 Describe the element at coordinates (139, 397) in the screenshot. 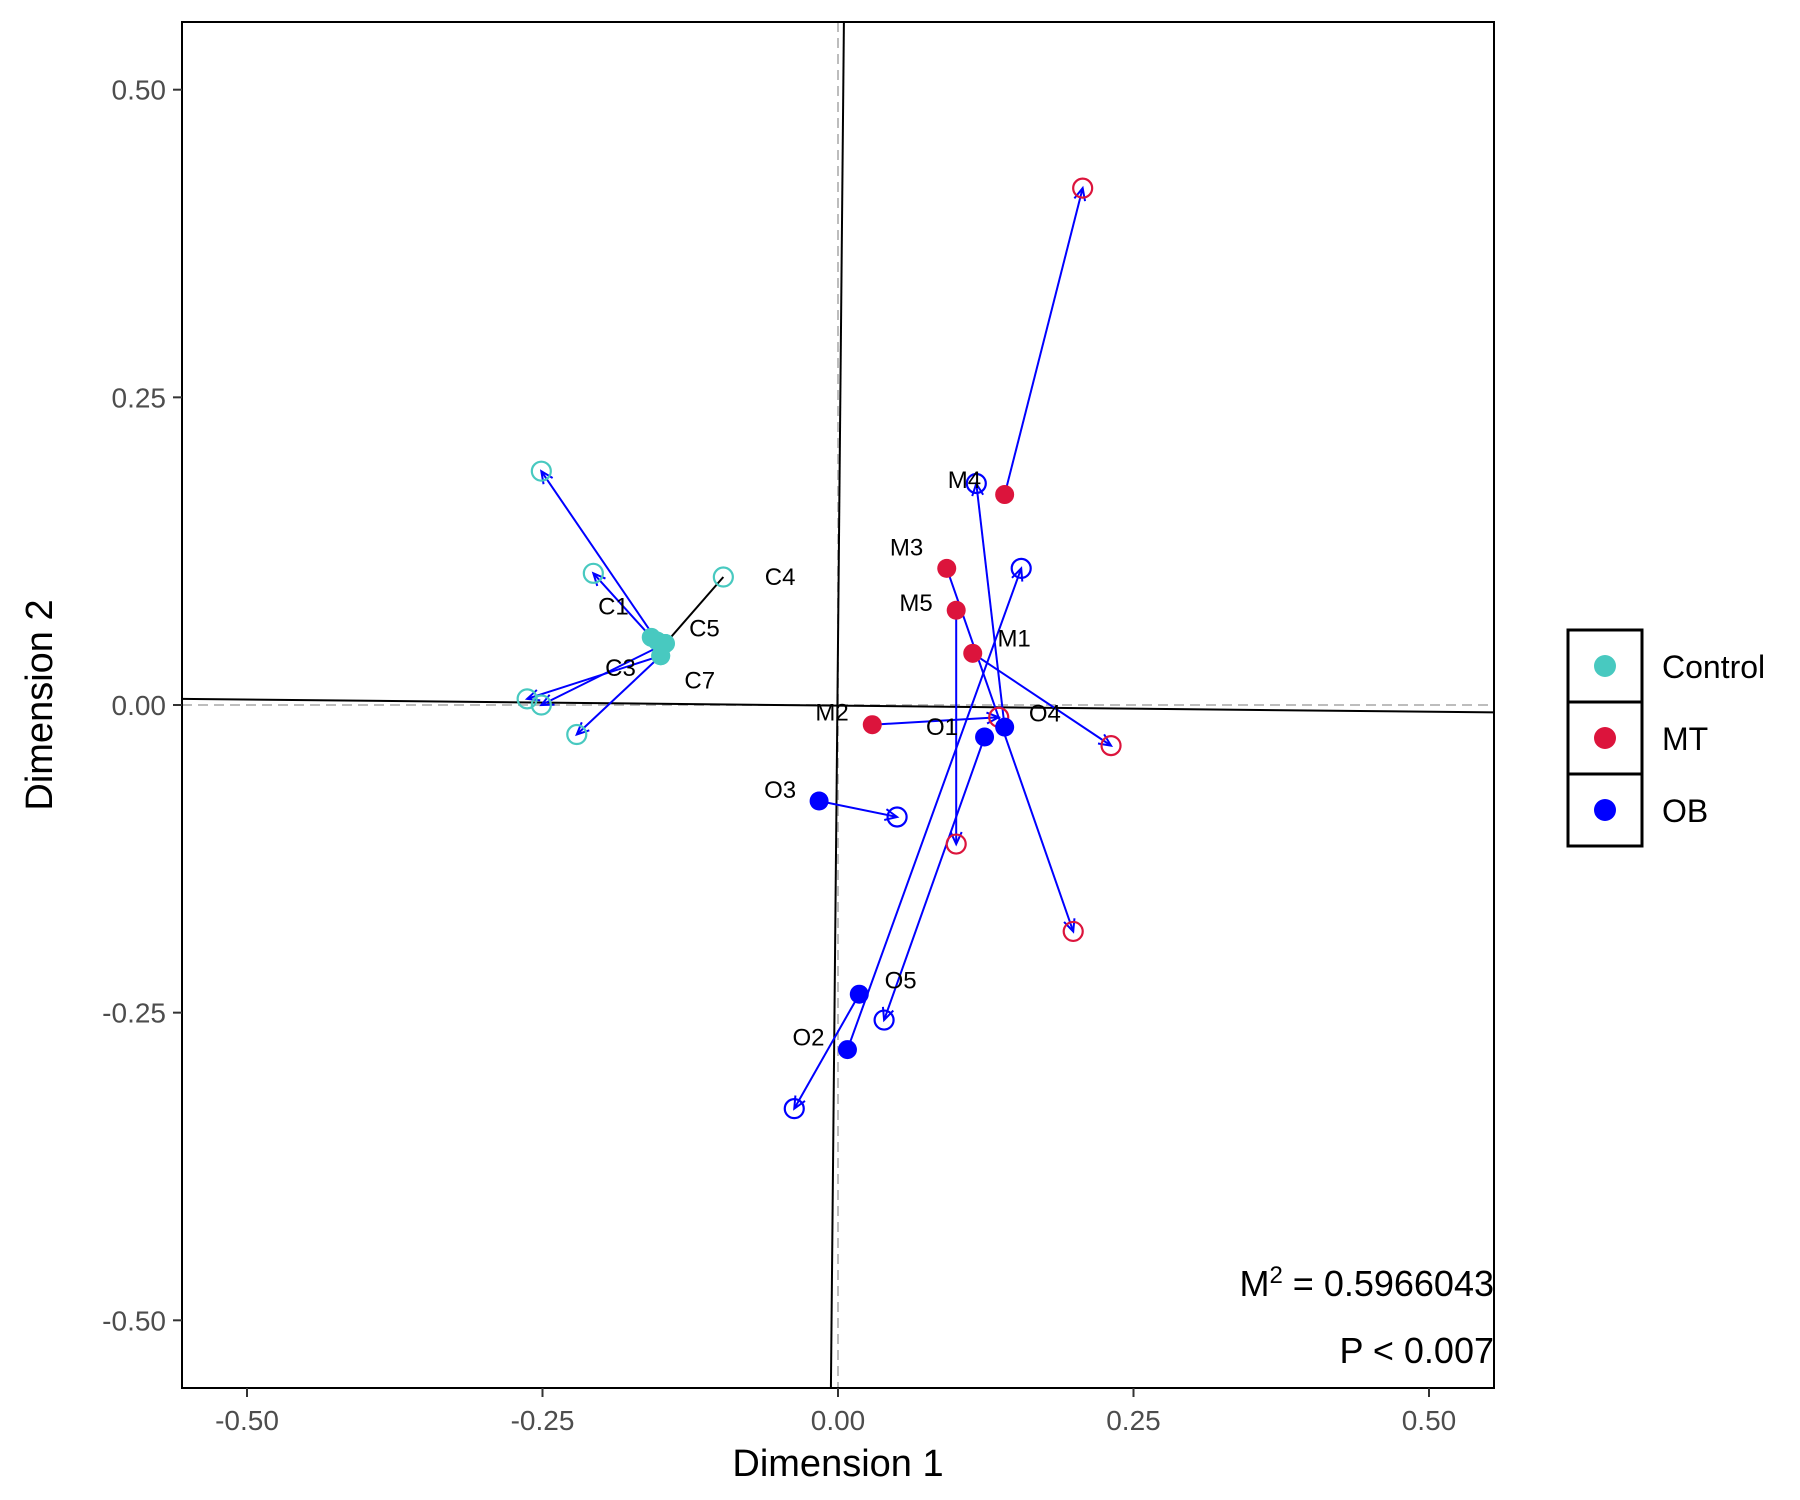

I see `y-tick-label: 0.25` at that location.